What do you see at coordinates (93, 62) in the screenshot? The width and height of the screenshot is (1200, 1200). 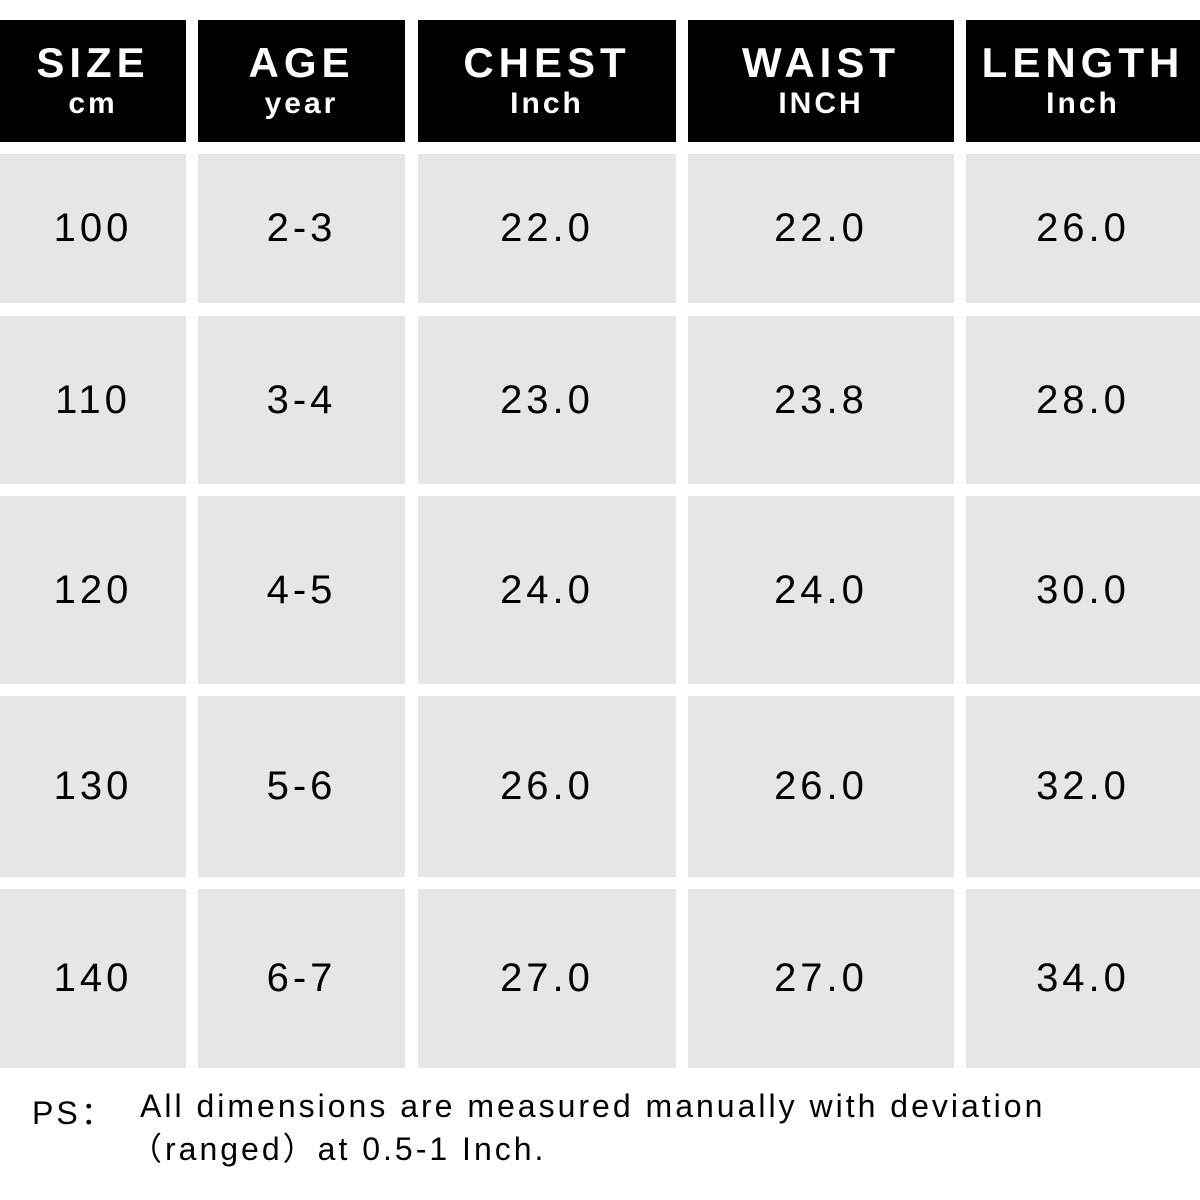 I see `header-title: SIZE` at bounding box center [93, 62].